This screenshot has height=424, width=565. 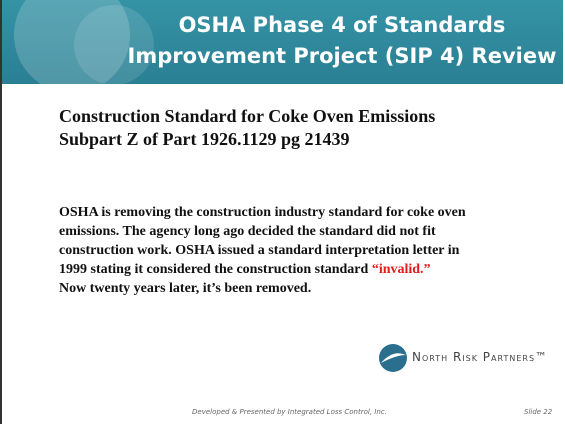 What do you see at coordinates (204, 139) in the screenshot?
I see `heading-line: Subpart Z of Part 1926.1129 pg 21439` at bounding box center [204, 139].